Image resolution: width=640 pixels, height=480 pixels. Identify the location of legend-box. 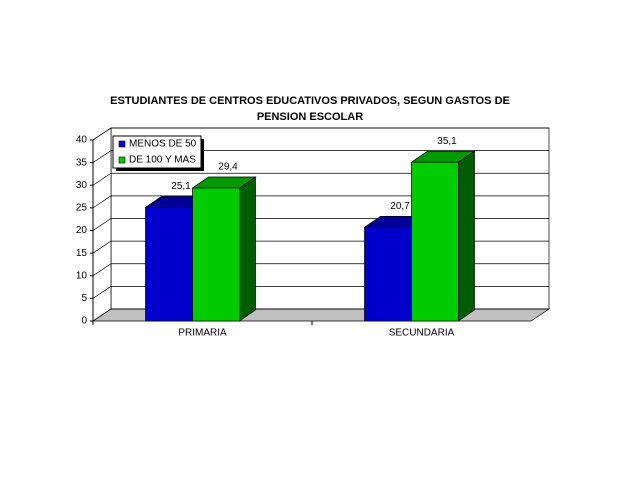
(157, 152).